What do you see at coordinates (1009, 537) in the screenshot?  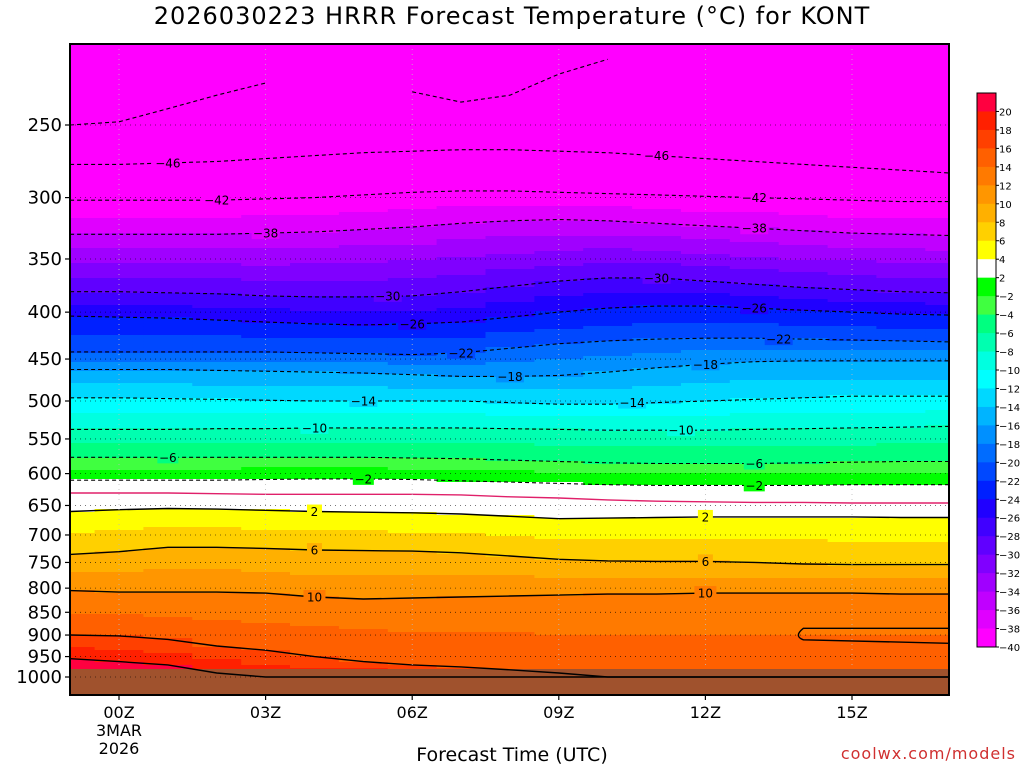 I see `colorbar-label: −28` at bounding box center [1009, 537].